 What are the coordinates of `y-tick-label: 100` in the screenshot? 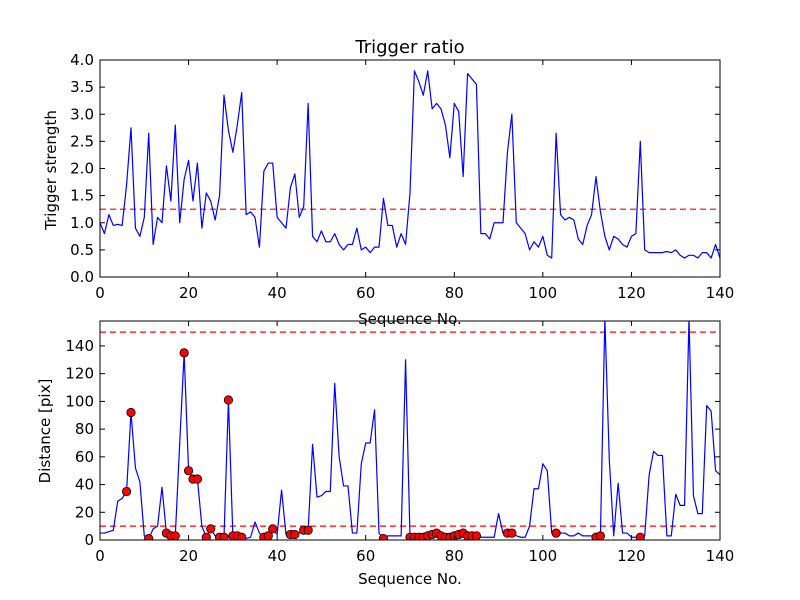 It's located at (79, 401).